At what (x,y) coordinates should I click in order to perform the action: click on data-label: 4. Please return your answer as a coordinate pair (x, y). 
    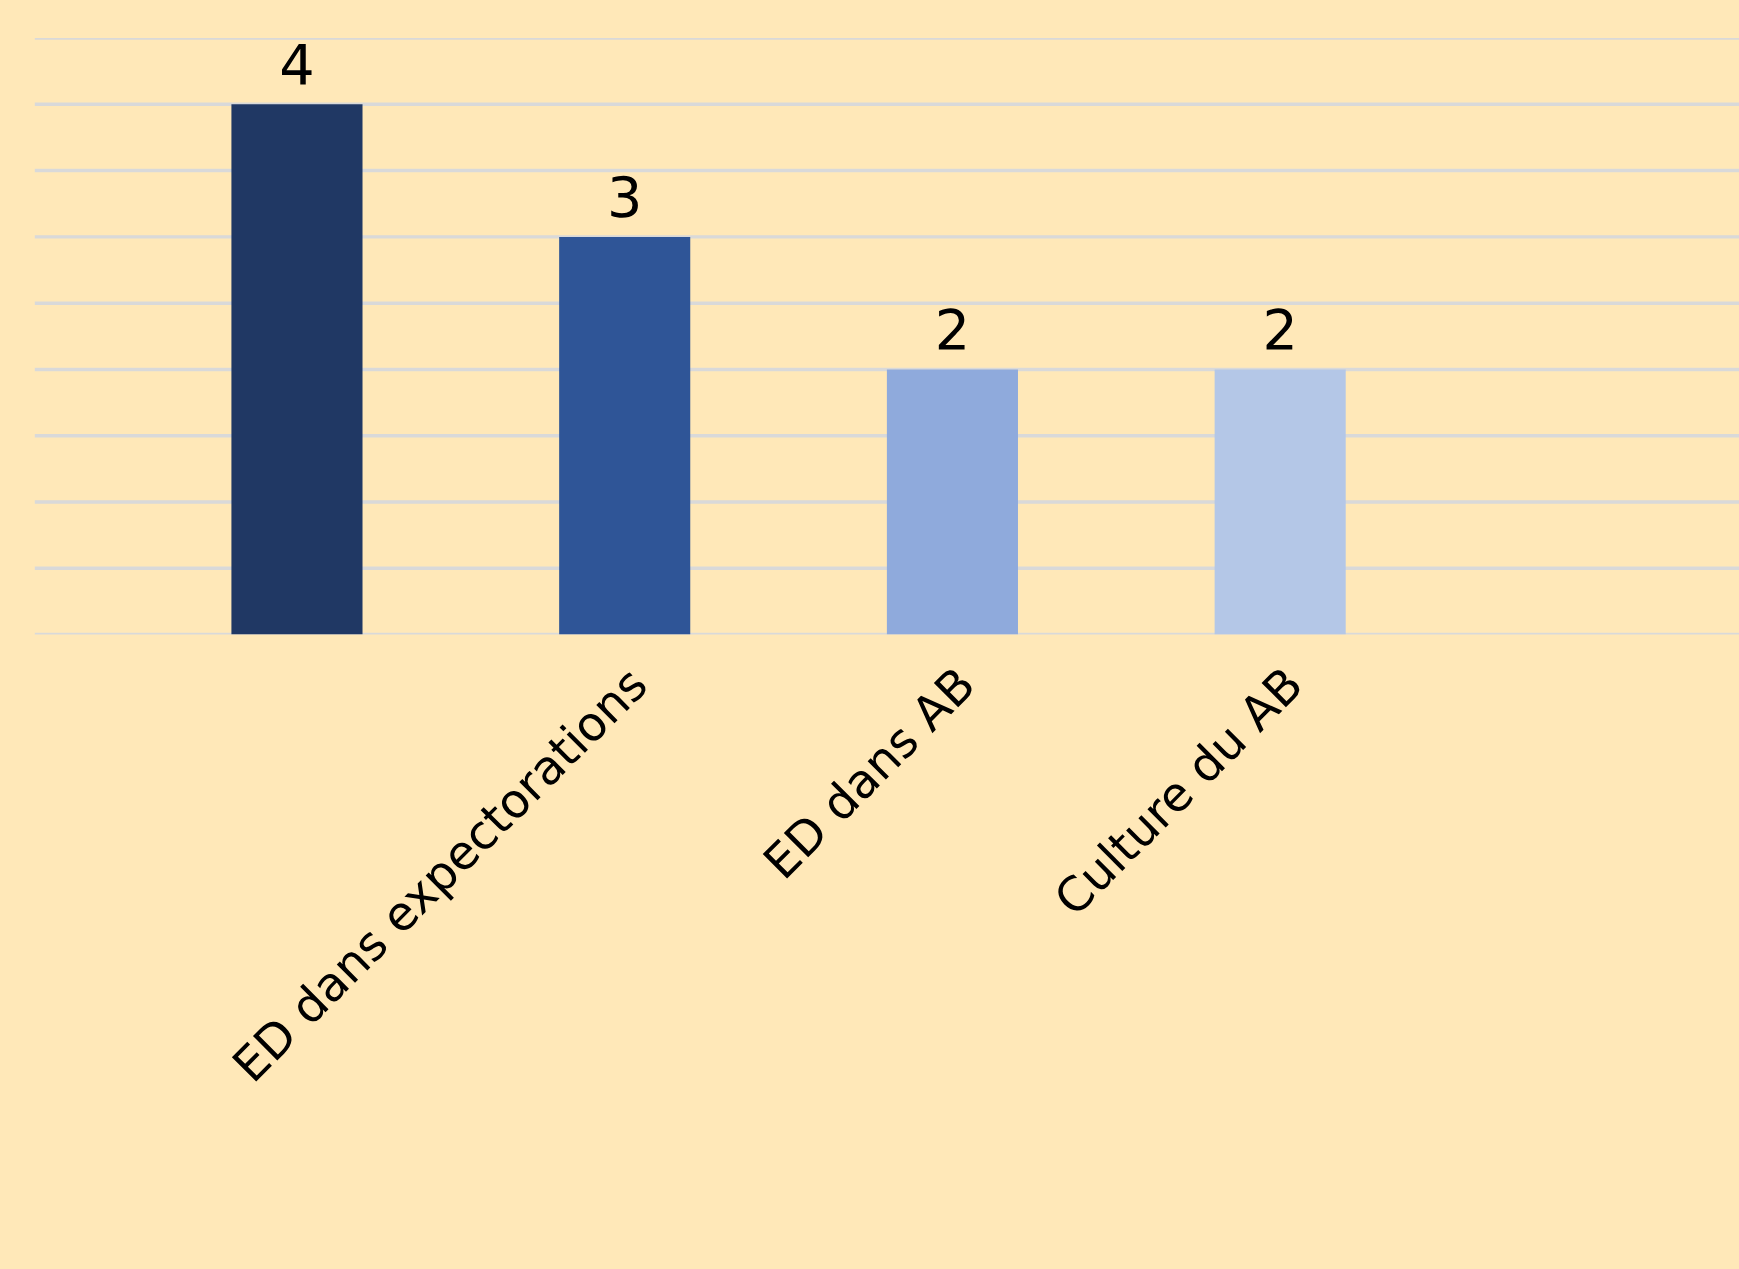
    Looking at the image, I should click on (297, 64).